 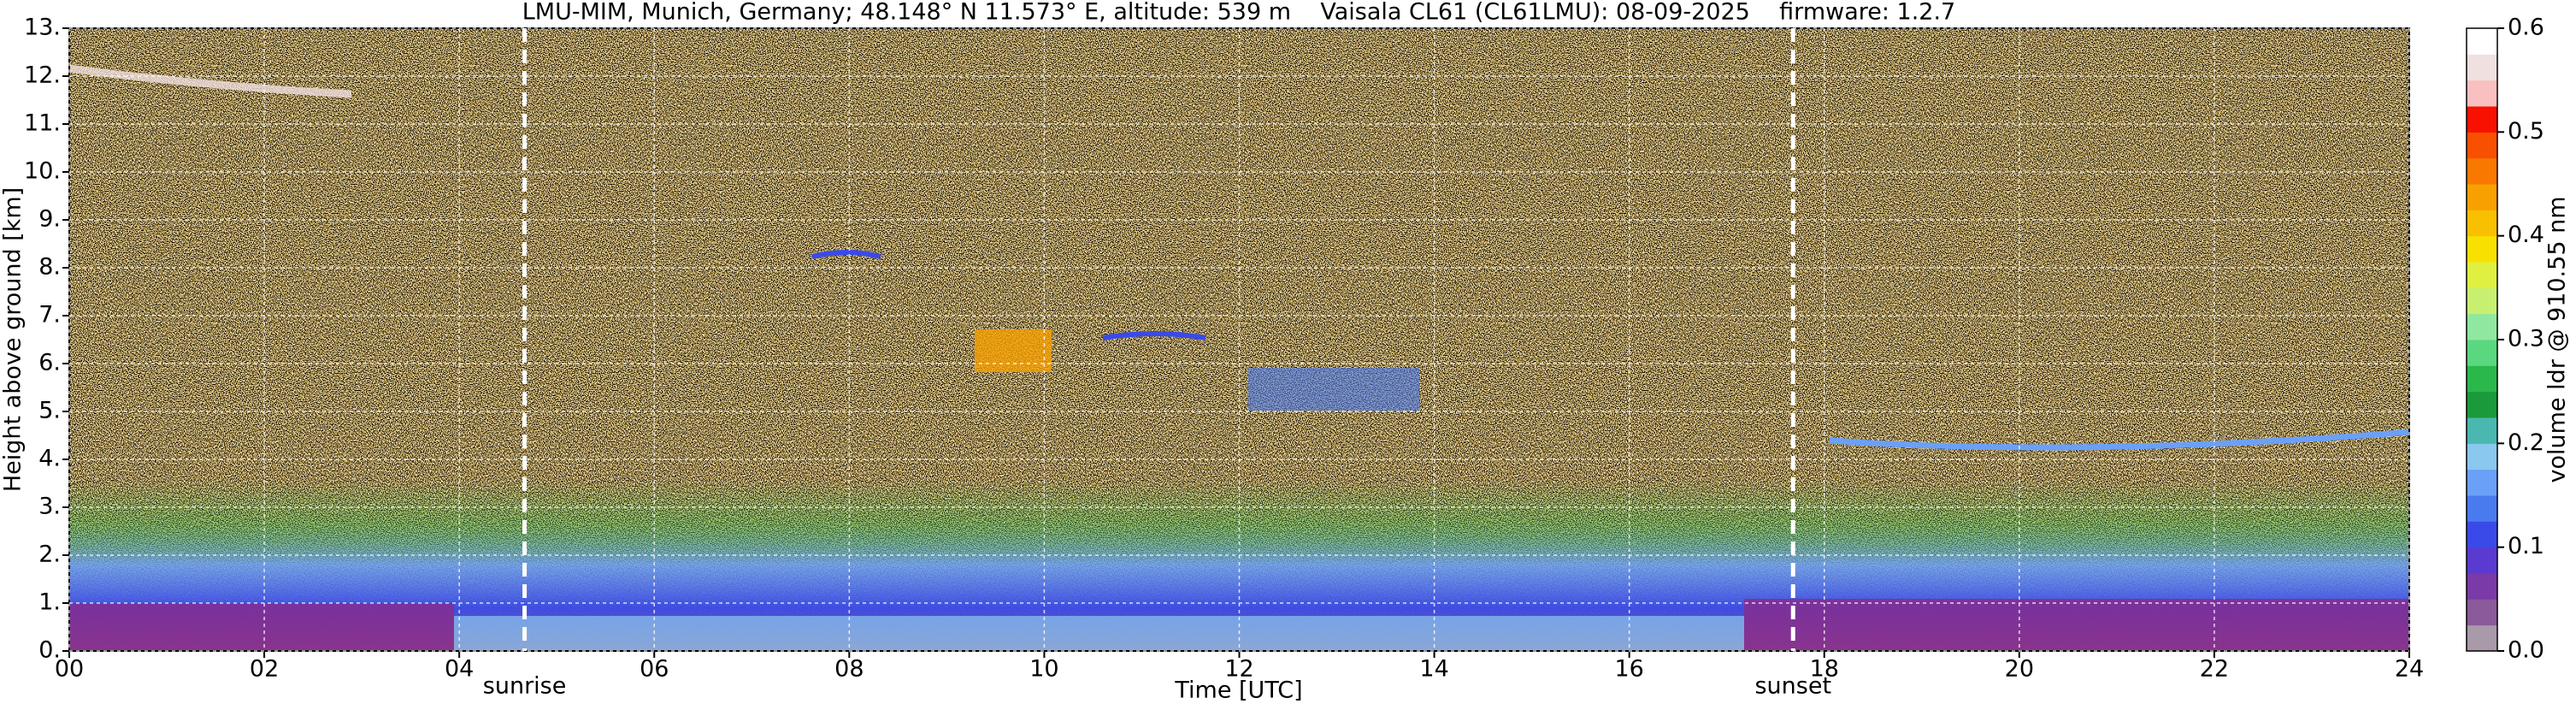 What do you see at coordinates (49, 411) in the screenshot?
I see `y-tick-label: 5.` at bounding box center [49, 411].